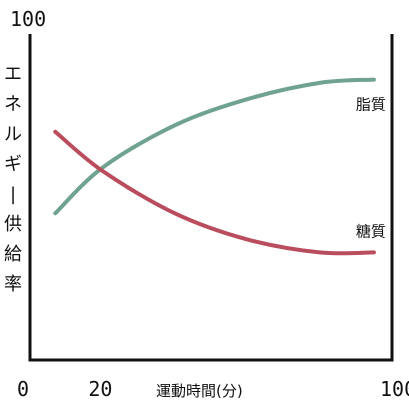  I want to click on x-tick-label: 100, so click(394, 389).